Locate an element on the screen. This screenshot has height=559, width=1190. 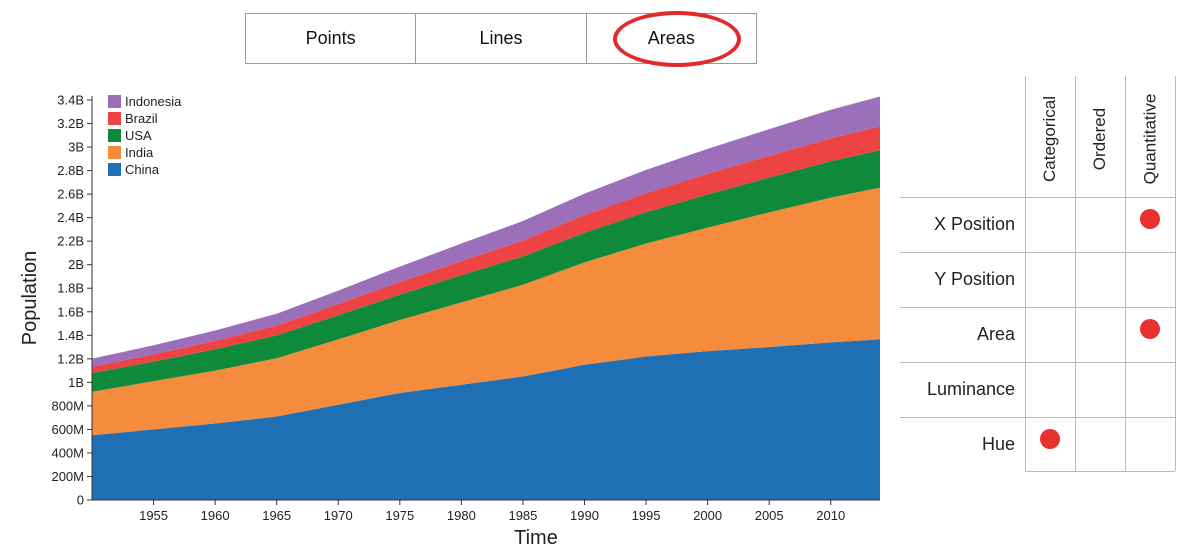
tab-points: Points is located at coordinates (330, 38).